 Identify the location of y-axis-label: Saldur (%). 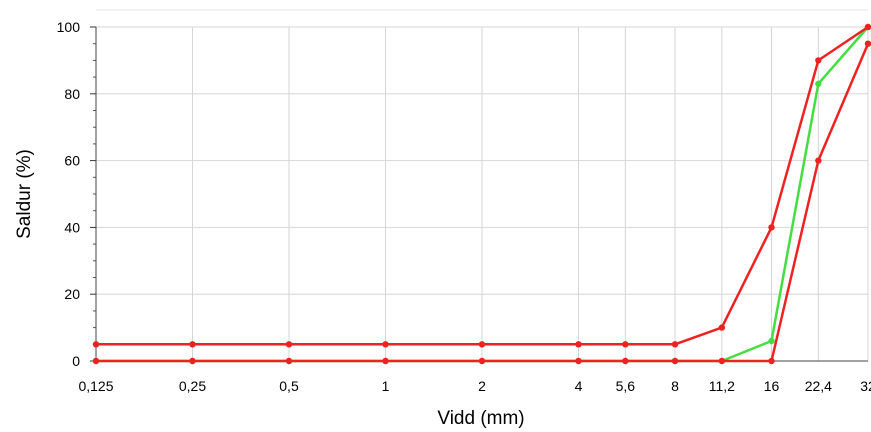
(24, 194).